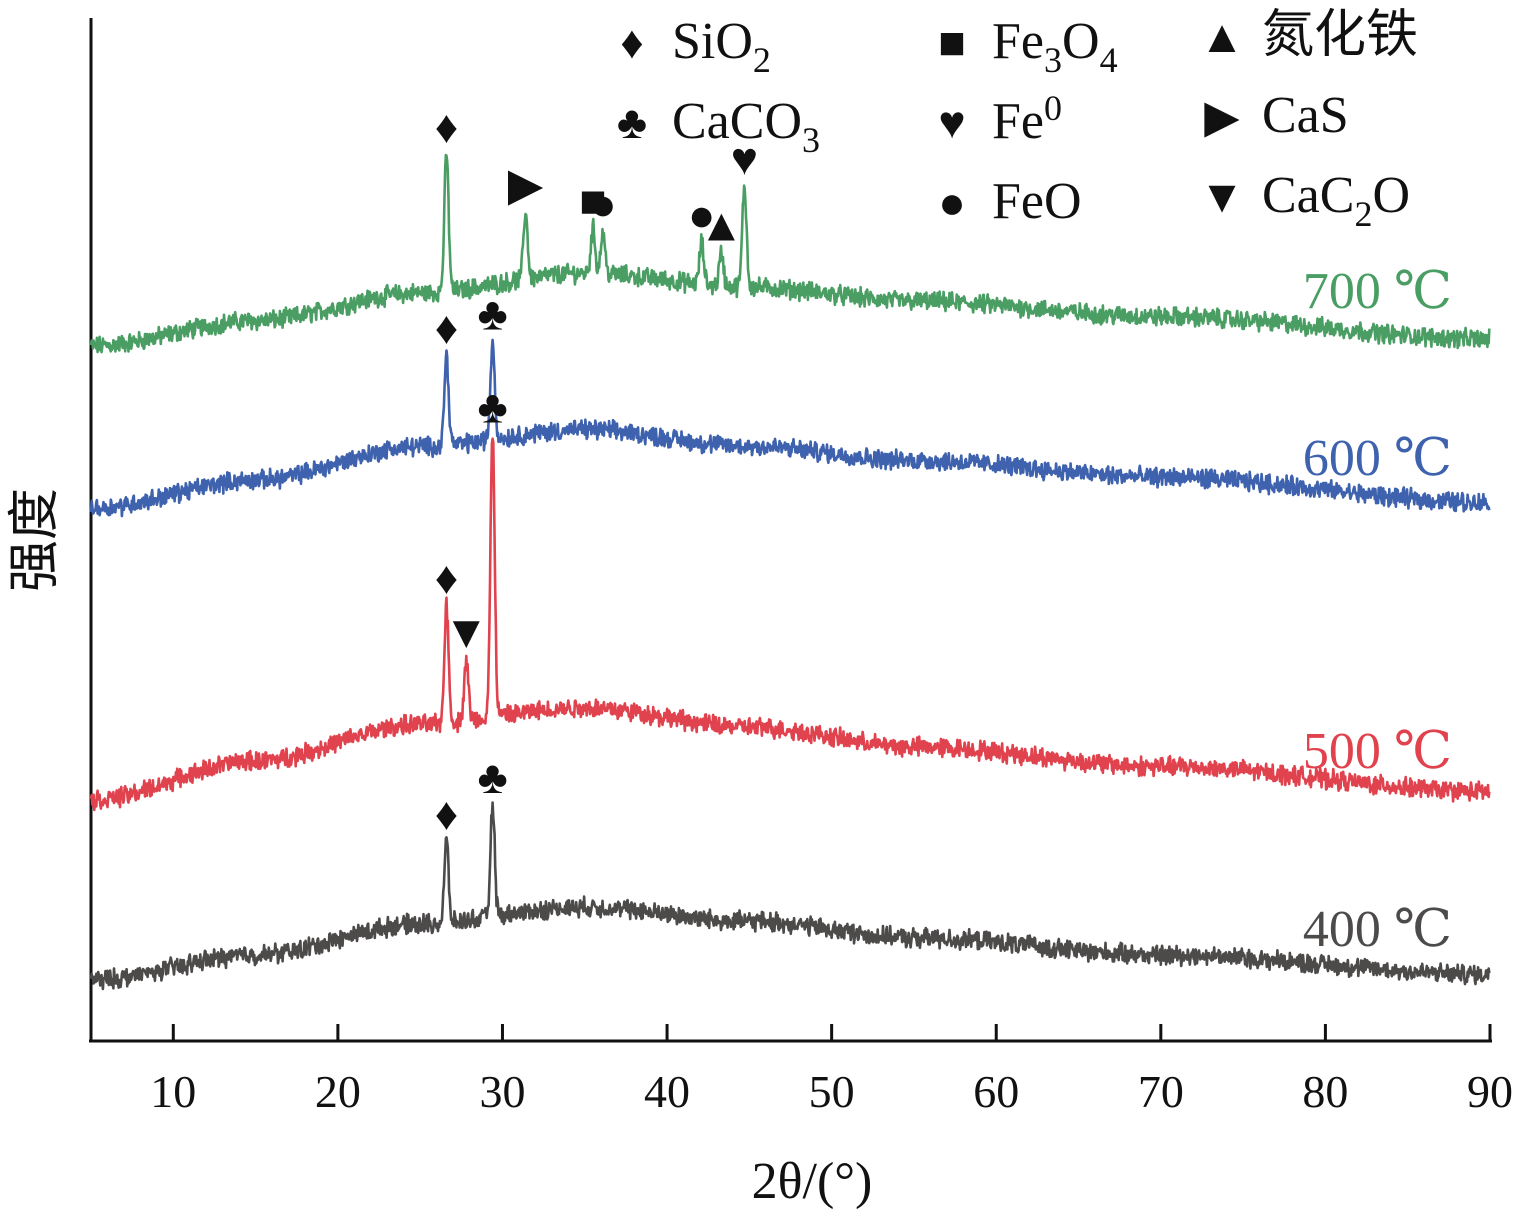  What do you see at coordinates (1377, 929) in the screenshot?
I see `series-label: 400 ℃` at bounding box center [1377, 929].